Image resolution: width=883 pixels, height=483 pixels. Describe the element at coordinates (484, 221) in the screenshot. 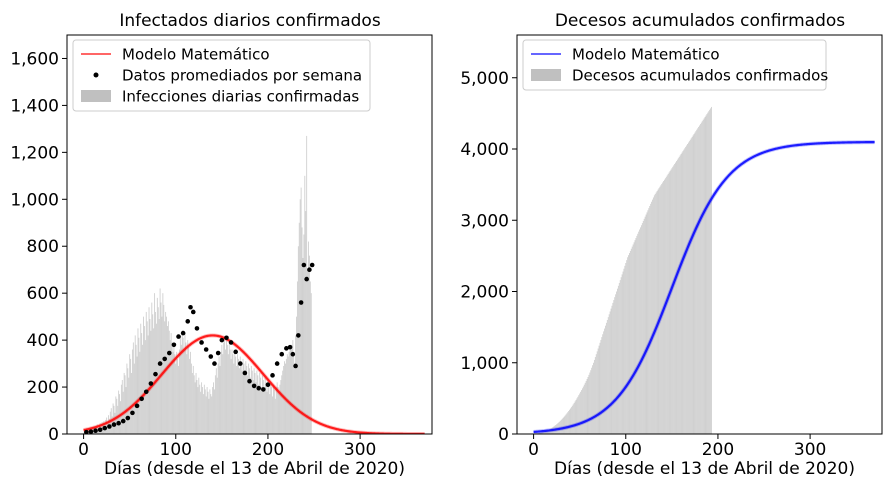

I see `y-tick-label: 3,000` at that location.